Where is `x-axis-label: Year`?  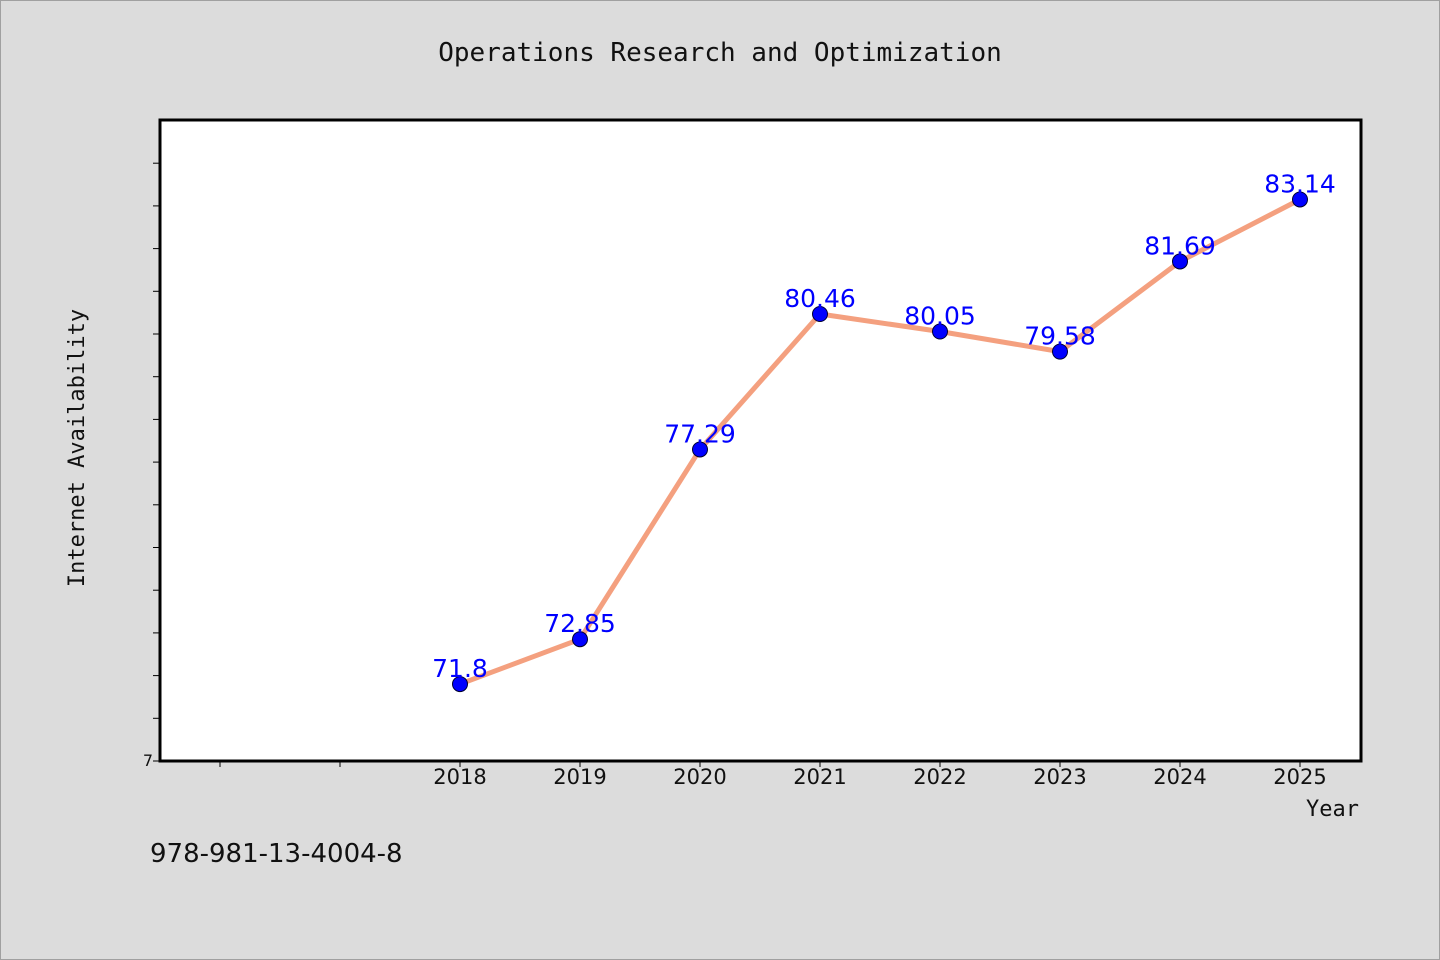
x-axis-label: Year is located at coordinates (1332, 809).